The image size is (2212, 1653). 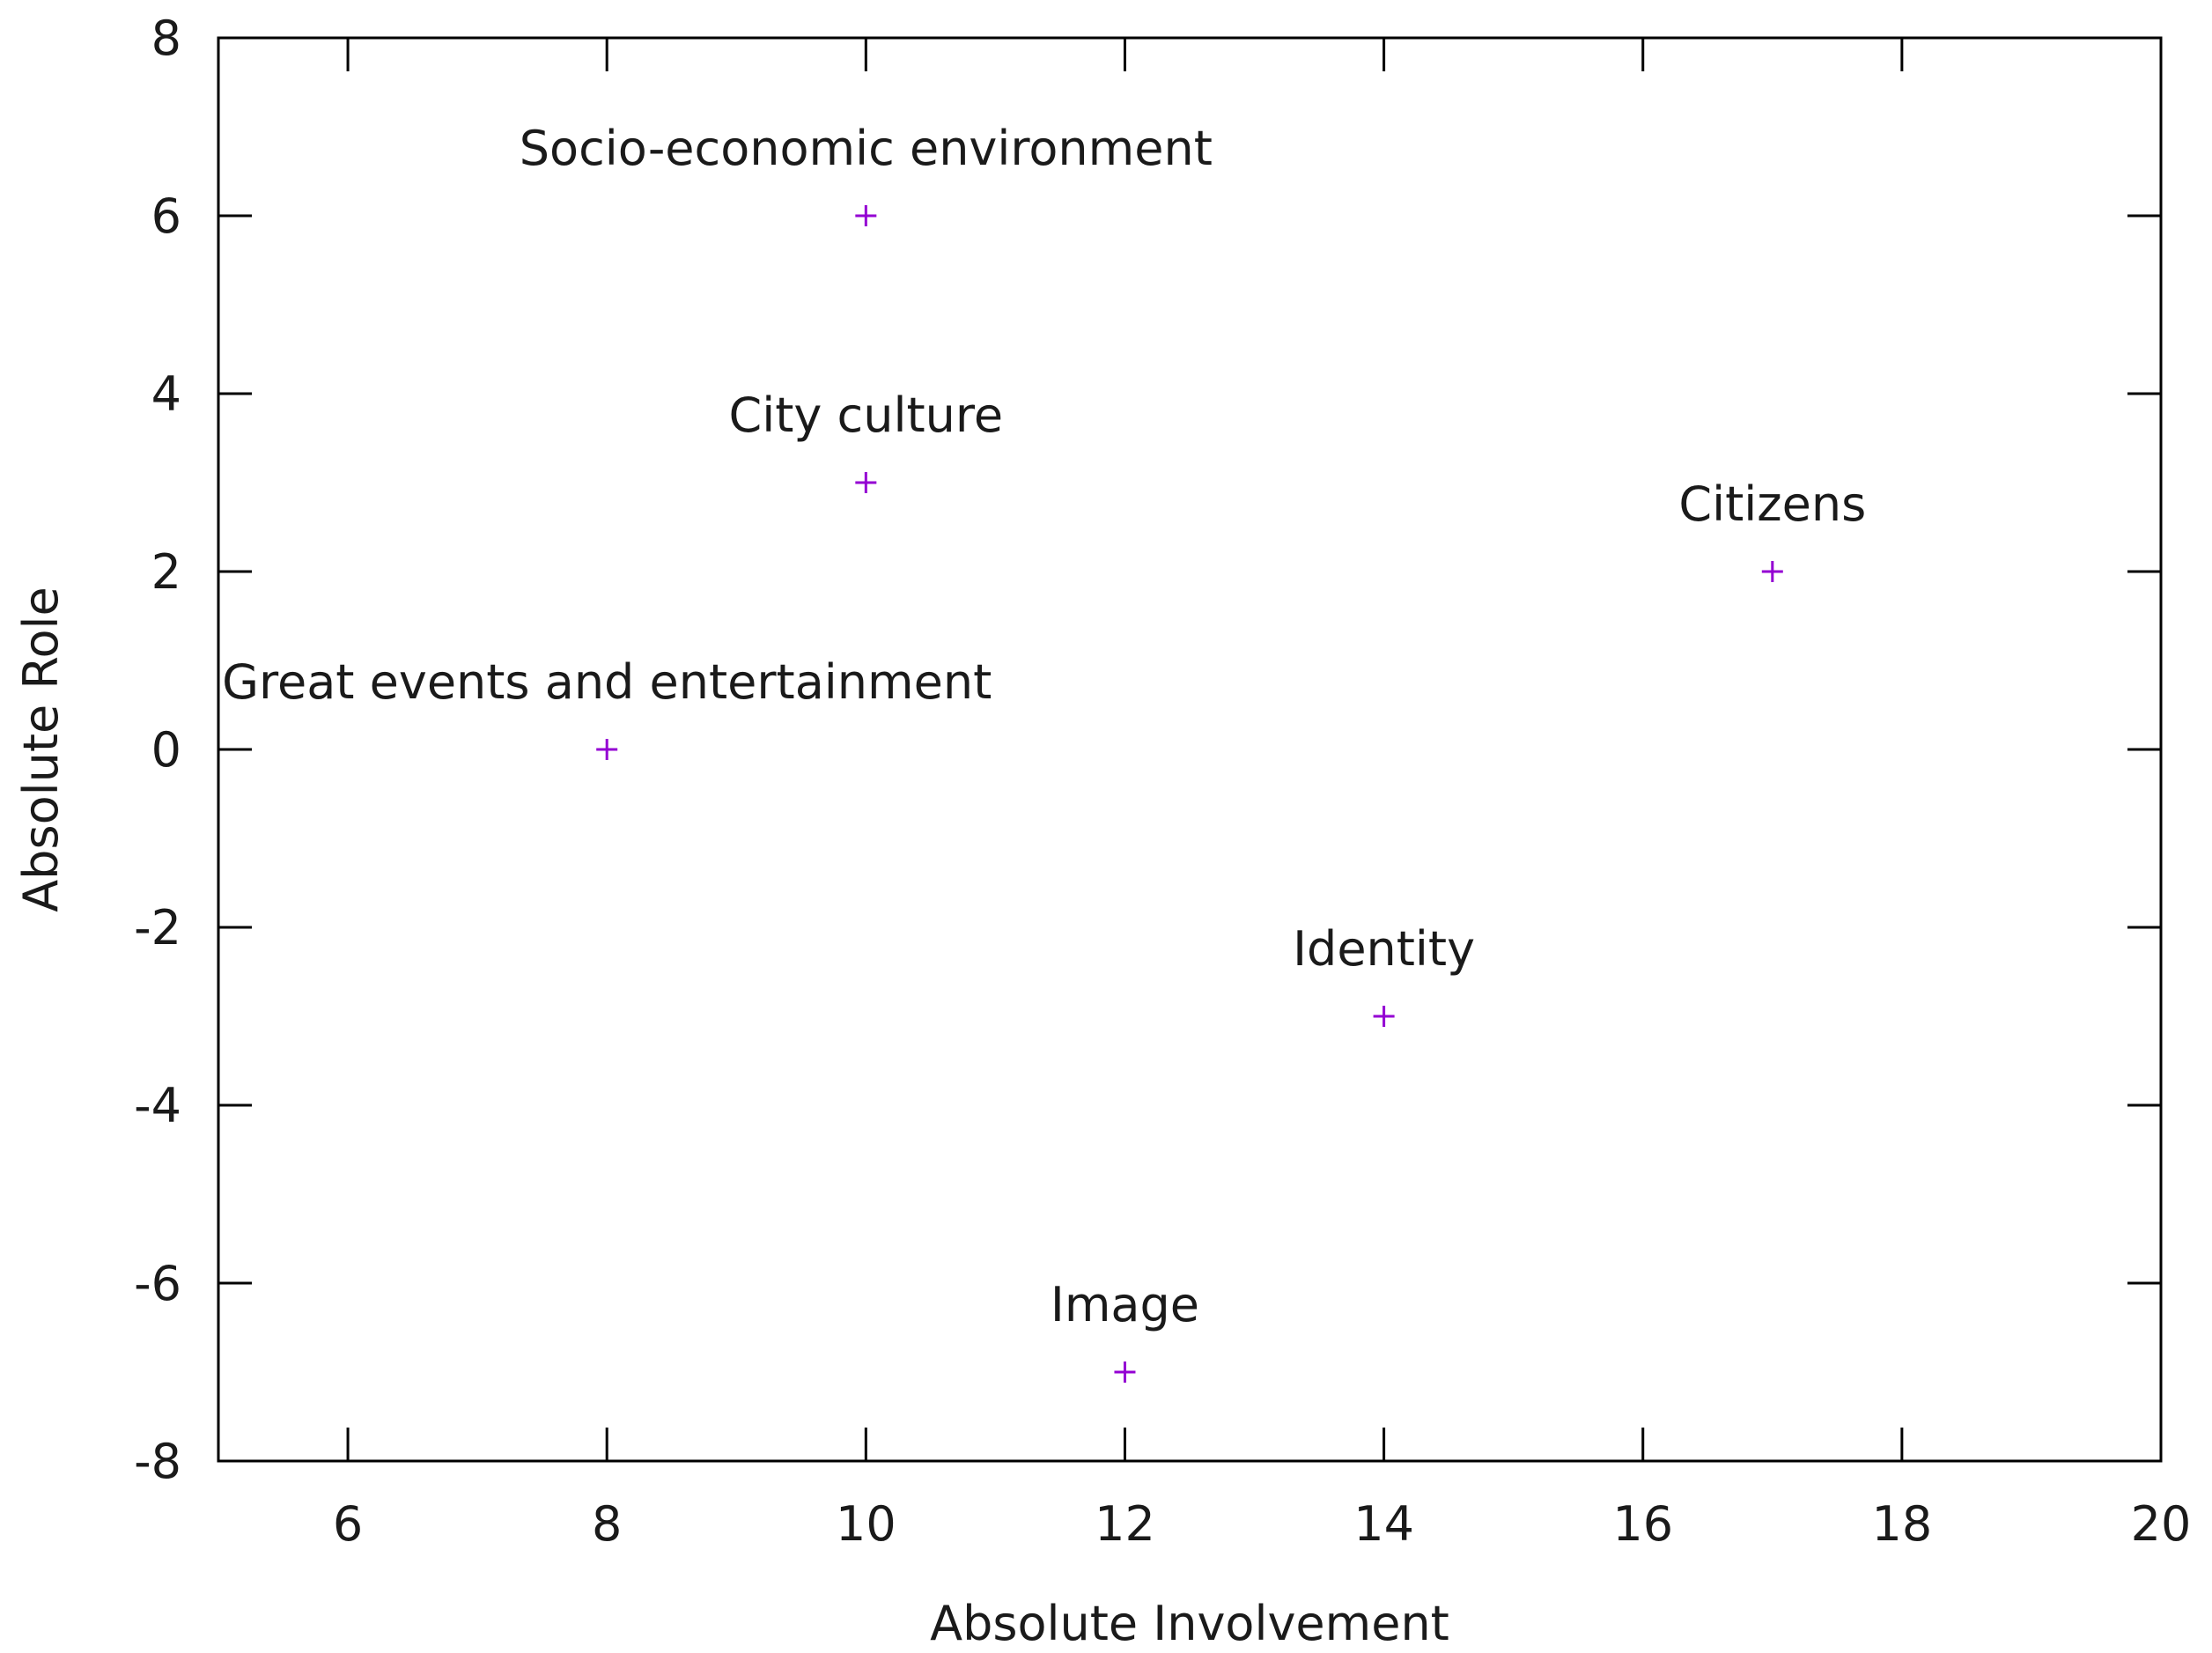 I want to click on y-tick-label: -2, so click(x=157, y=928).